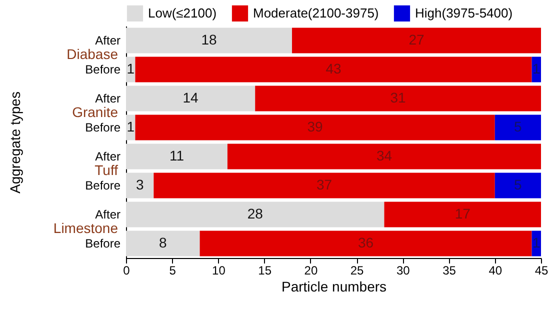 The image size is (550, 321). I want to click on x-tick-label: 30, so click(403, 271).